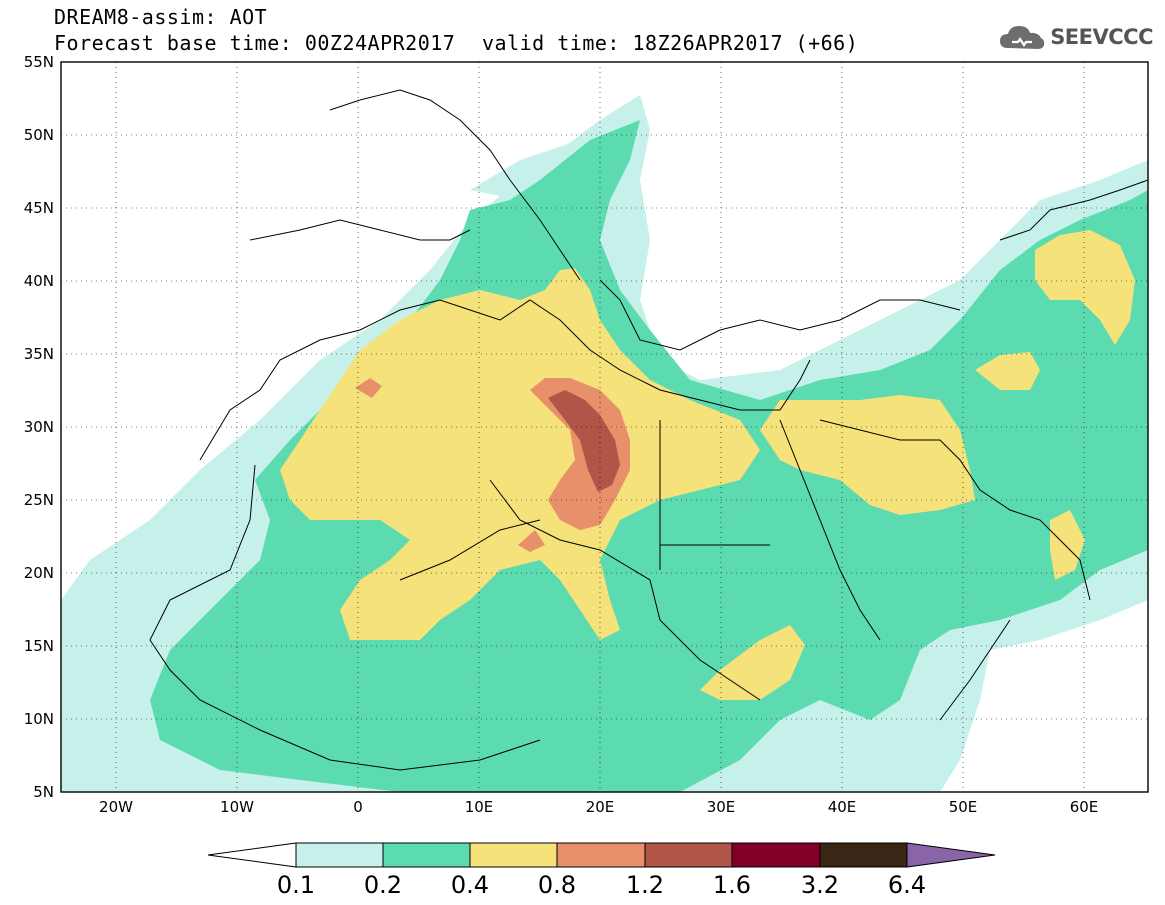 The image size is (1165, 905). I want to click on colorbar-labels: 0.1 0.2 0.4 0.8 1.2 1.6 3.2 6.4, so click(601, 885).